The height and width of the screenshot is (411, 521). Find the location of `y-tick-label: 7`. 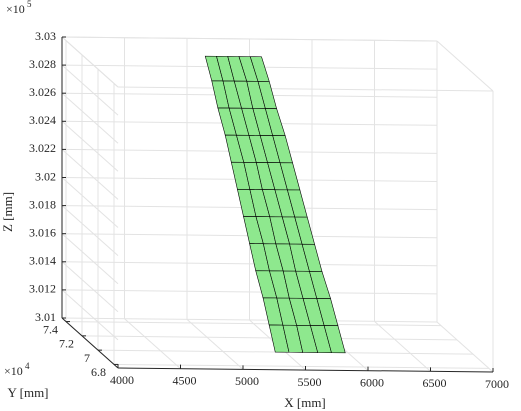

y-tick-label: 7 is located at coordinates (87, 358).